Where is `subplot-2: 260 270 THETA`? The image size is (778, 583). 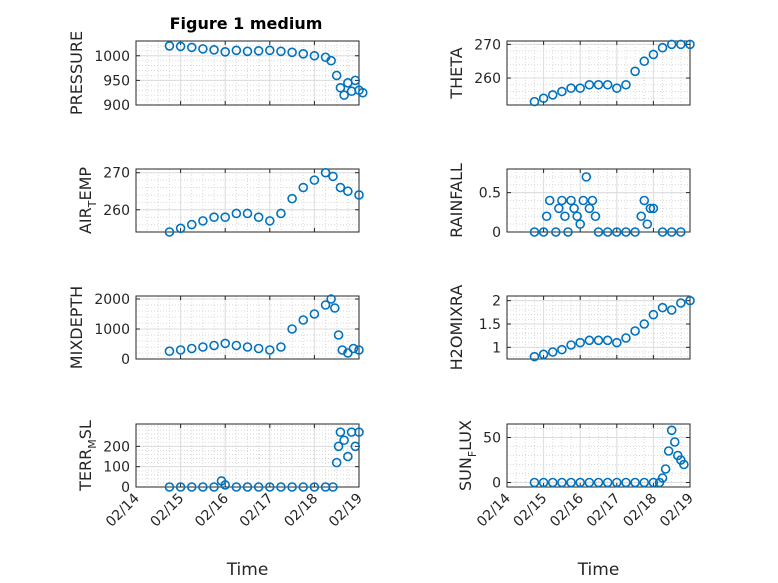 subplot-2: 260 270 THETA is located at coordinates (571, 72).